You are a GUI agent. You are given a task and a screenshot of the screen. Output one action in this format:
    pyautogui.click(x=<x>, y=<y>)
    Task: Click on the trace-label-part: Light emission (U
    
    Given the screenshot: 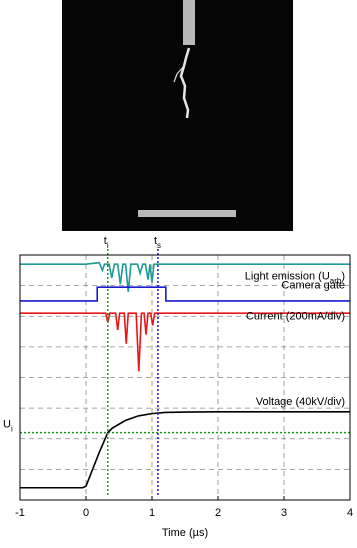 What is the action you would take?
    pyautogui.click(x=287, y=276)
    